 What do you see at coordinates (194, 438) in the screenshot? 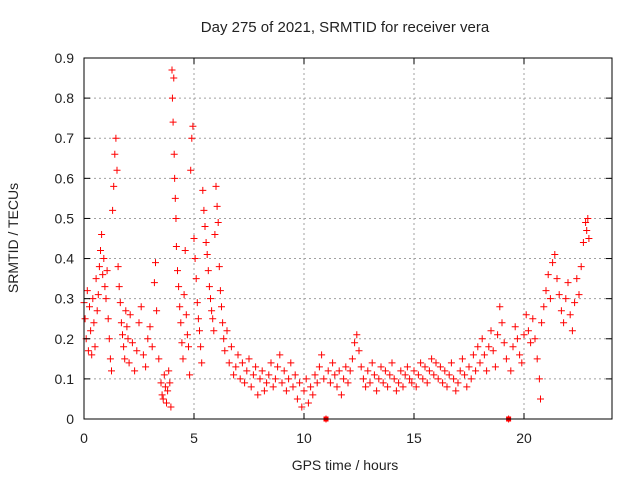
I see `x-tick-label: 5` at bounding box center [194, 438].